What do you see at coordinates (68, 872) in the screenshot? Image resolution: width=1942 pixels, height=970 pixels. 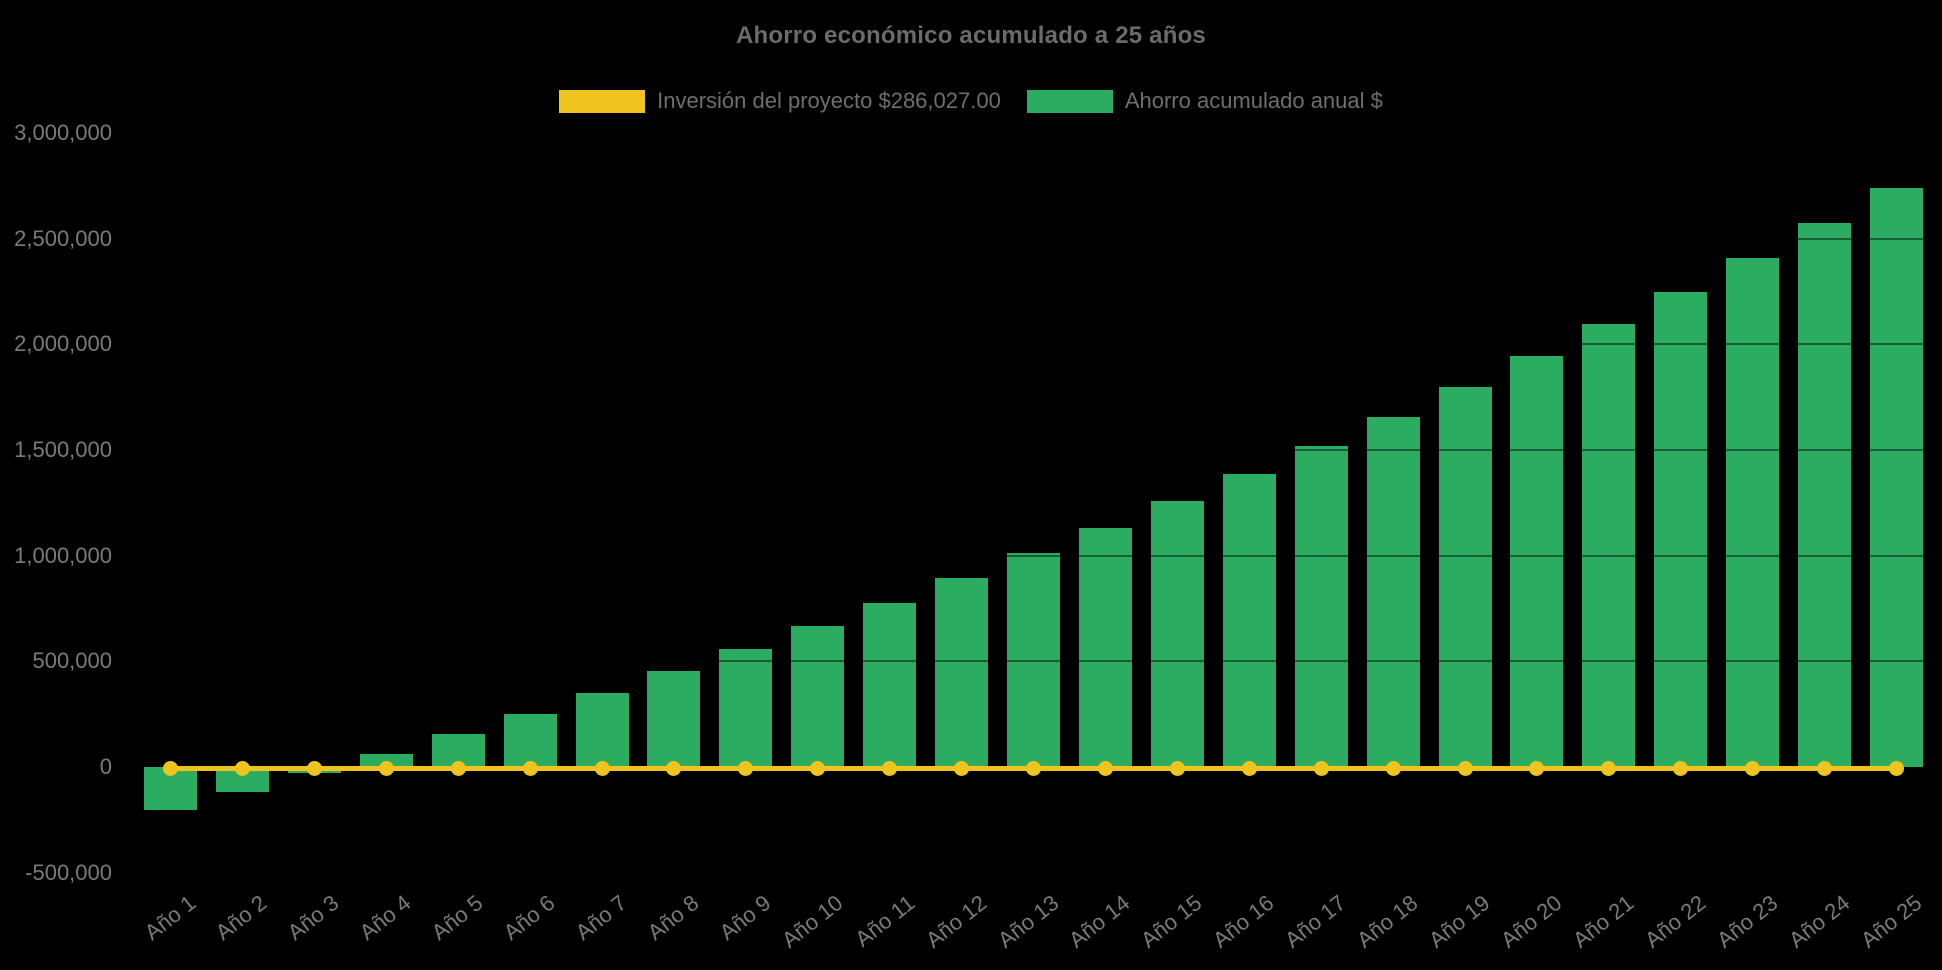 I see `y-axis-tick-label: -500,000` at bounding box center [68, 872].